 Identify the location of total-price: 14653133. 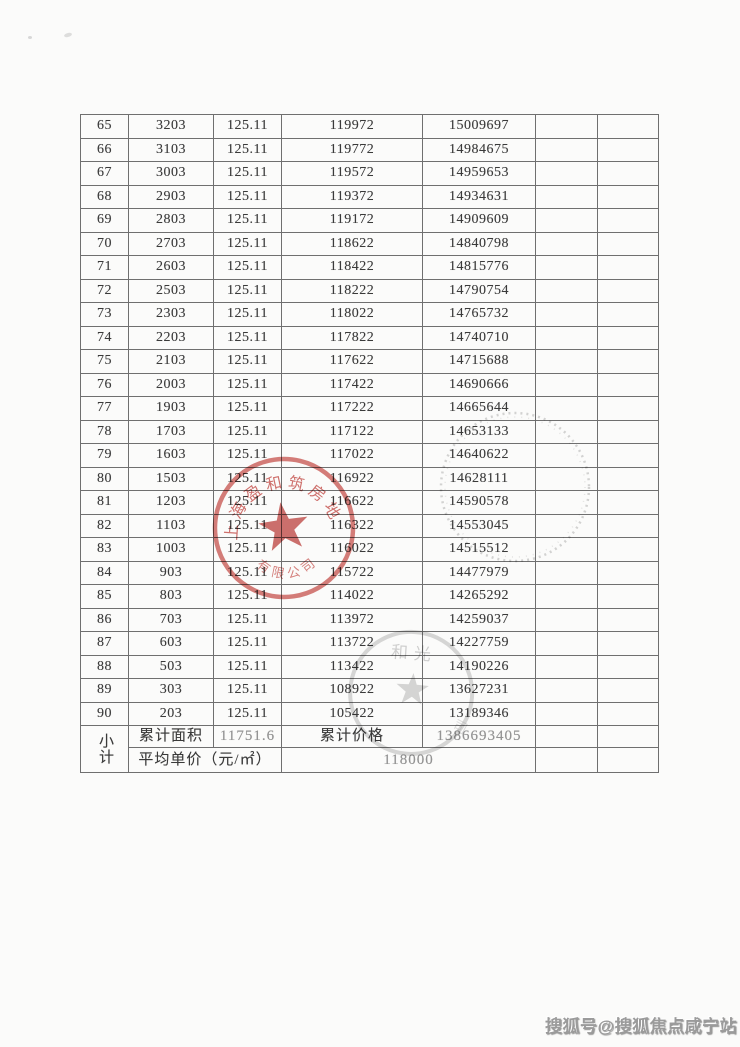
(479, 431).